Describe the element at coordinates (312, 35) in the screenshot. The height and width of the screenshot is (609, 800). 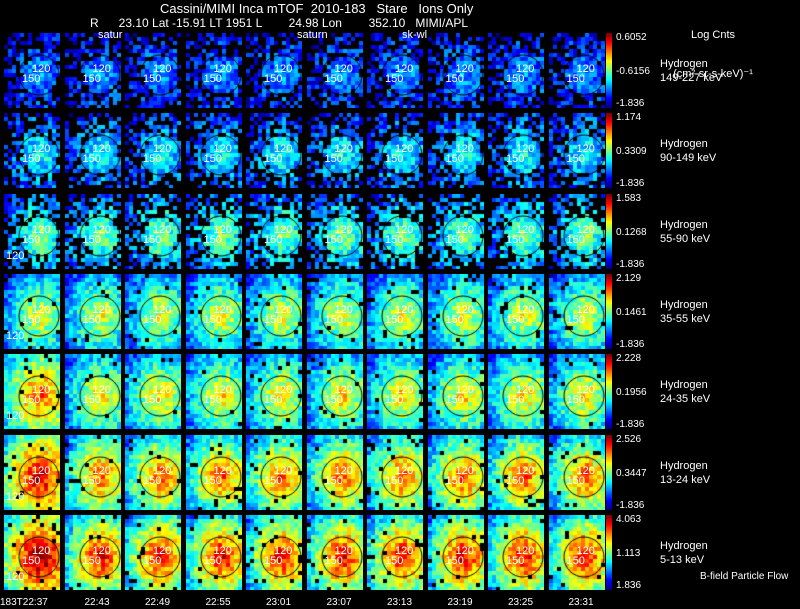
I see `column-label: saturn` at that location.